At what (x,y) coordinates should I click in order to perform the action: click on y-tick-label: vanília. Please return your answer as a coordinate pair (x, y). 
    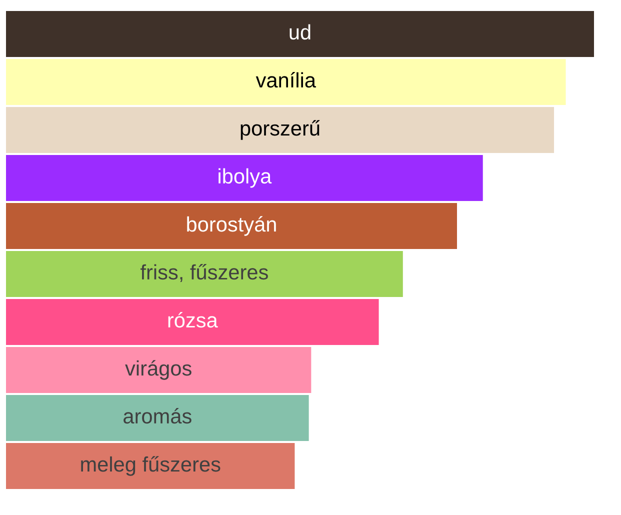
    Looking at the image, I should click on (286, 80).